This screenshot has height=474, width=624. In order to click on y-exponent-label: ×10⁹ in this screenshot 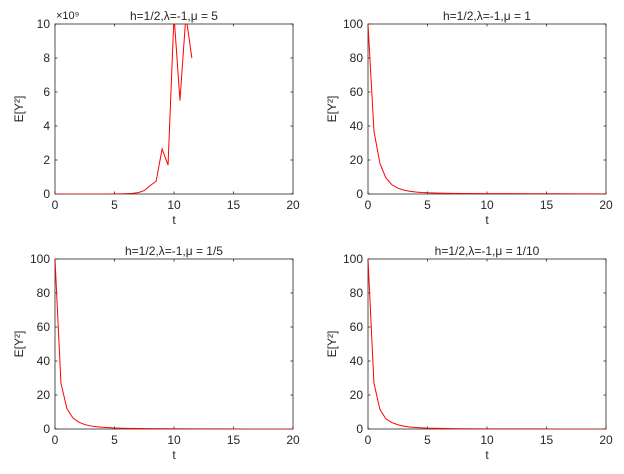, I will do `click(67, 16)`.